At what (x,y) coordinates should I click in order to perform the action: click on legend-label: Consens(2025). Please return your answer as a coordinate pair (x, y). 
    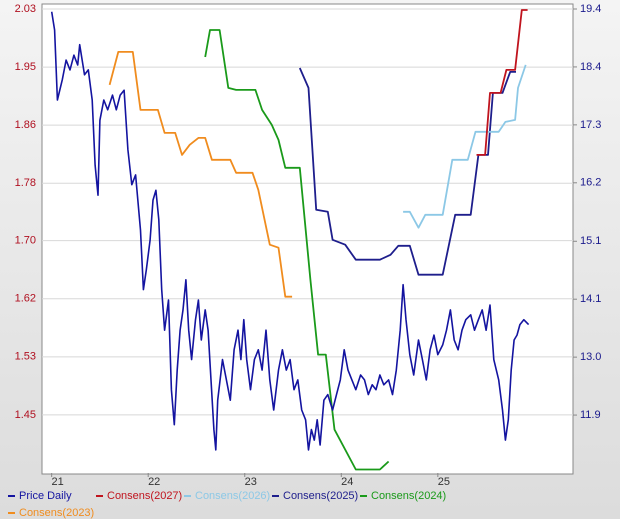
    Looking at the image, I should click on (320, 496).